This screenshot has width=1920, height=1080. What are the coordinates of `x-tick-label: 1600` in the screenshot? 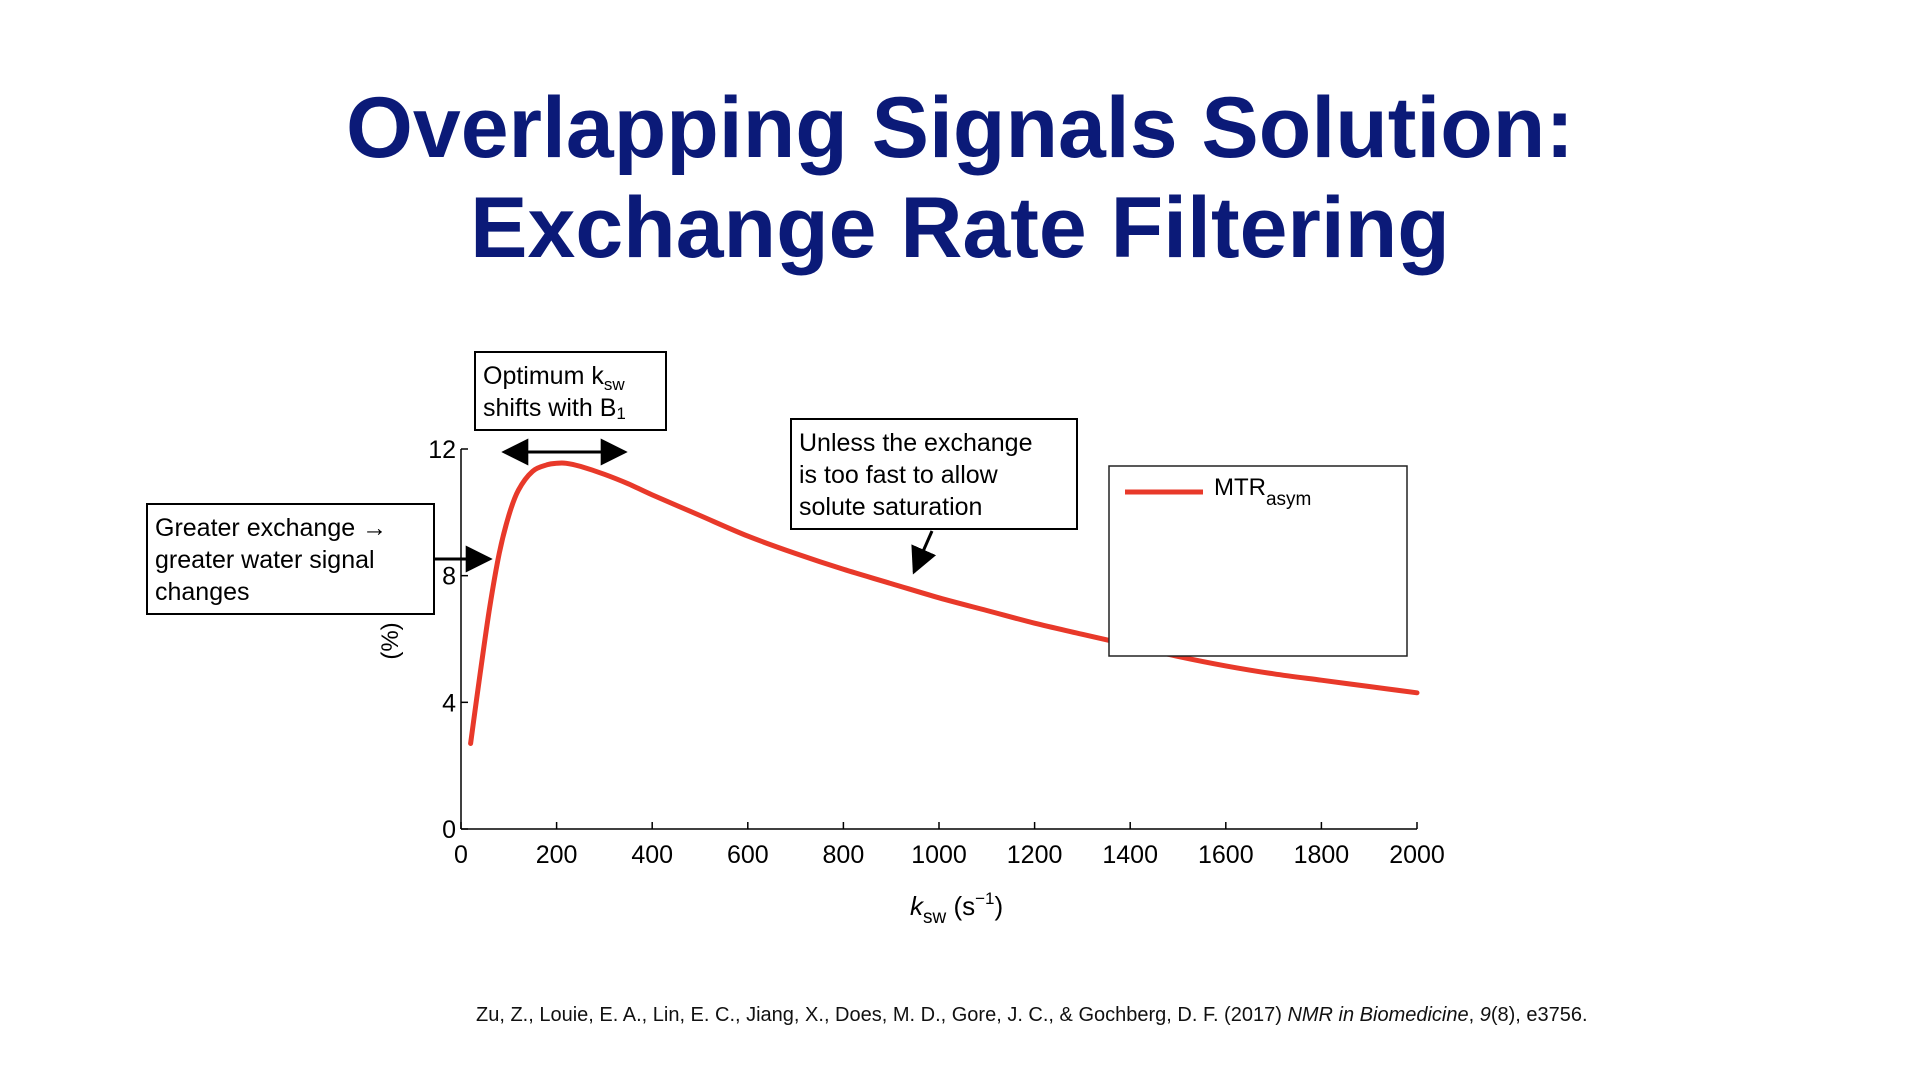 It's located at (1226, 855).